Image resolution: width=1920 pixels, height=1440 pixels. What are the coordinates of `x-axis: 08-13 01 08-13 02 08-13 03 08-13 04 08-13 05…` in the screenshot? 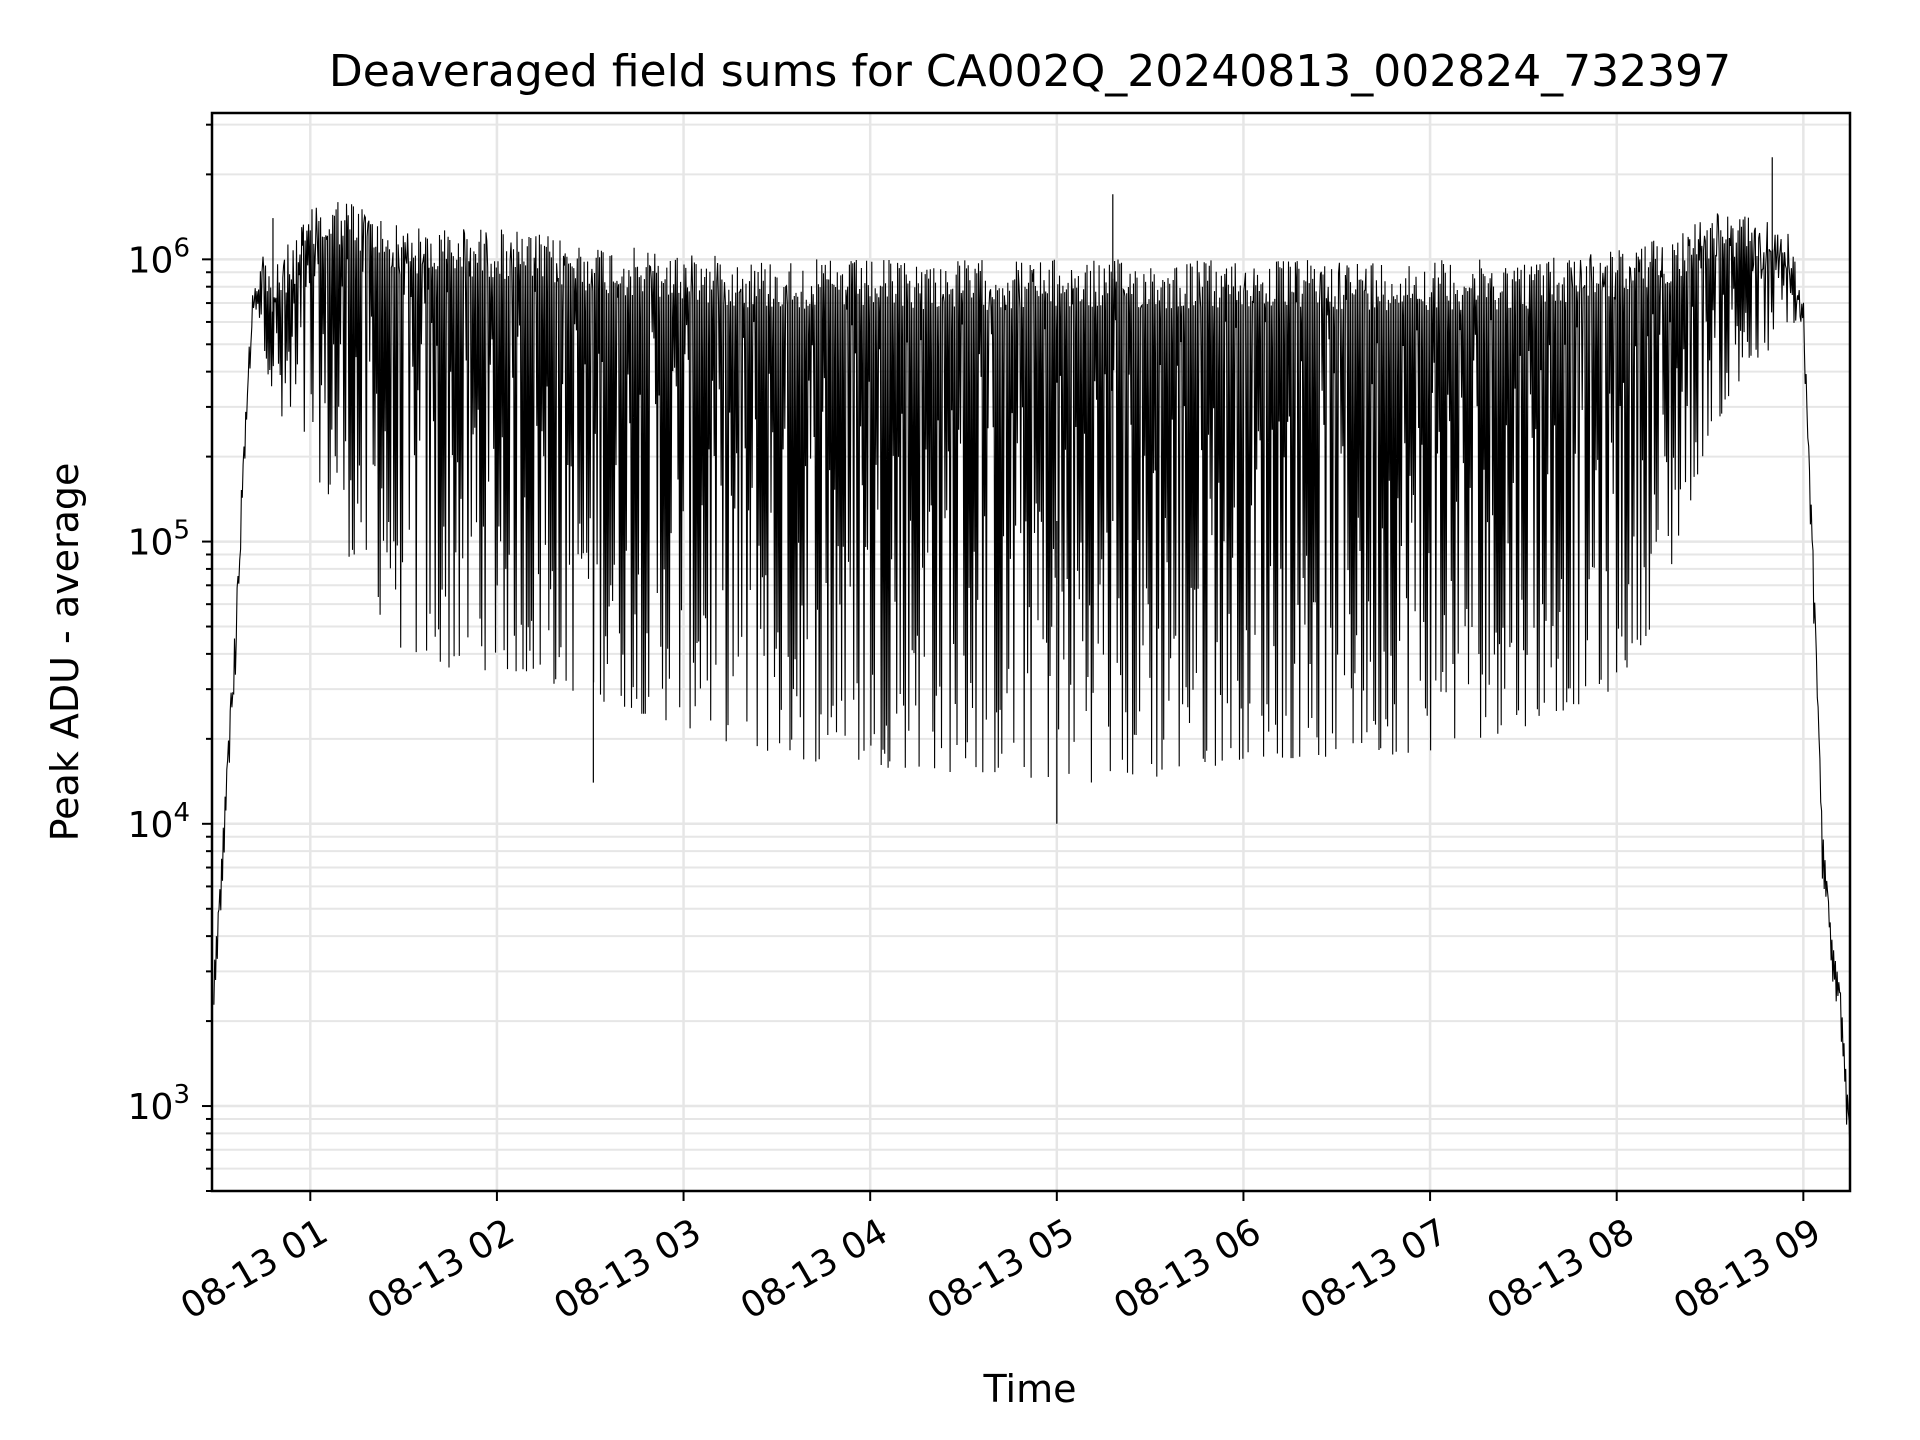 It's located at (1001, 1259).